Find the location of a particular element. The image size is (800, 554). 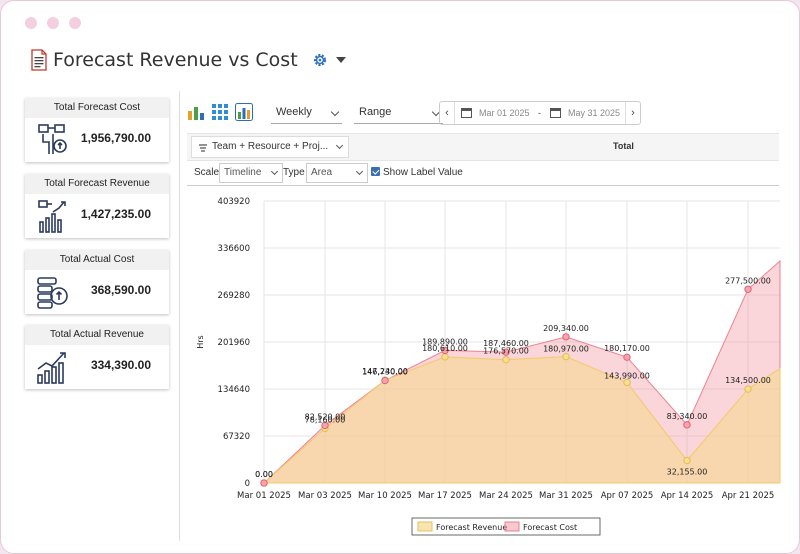

data-label-forecast-revenue: 176,570.00 is located at coordinates (506, 351).